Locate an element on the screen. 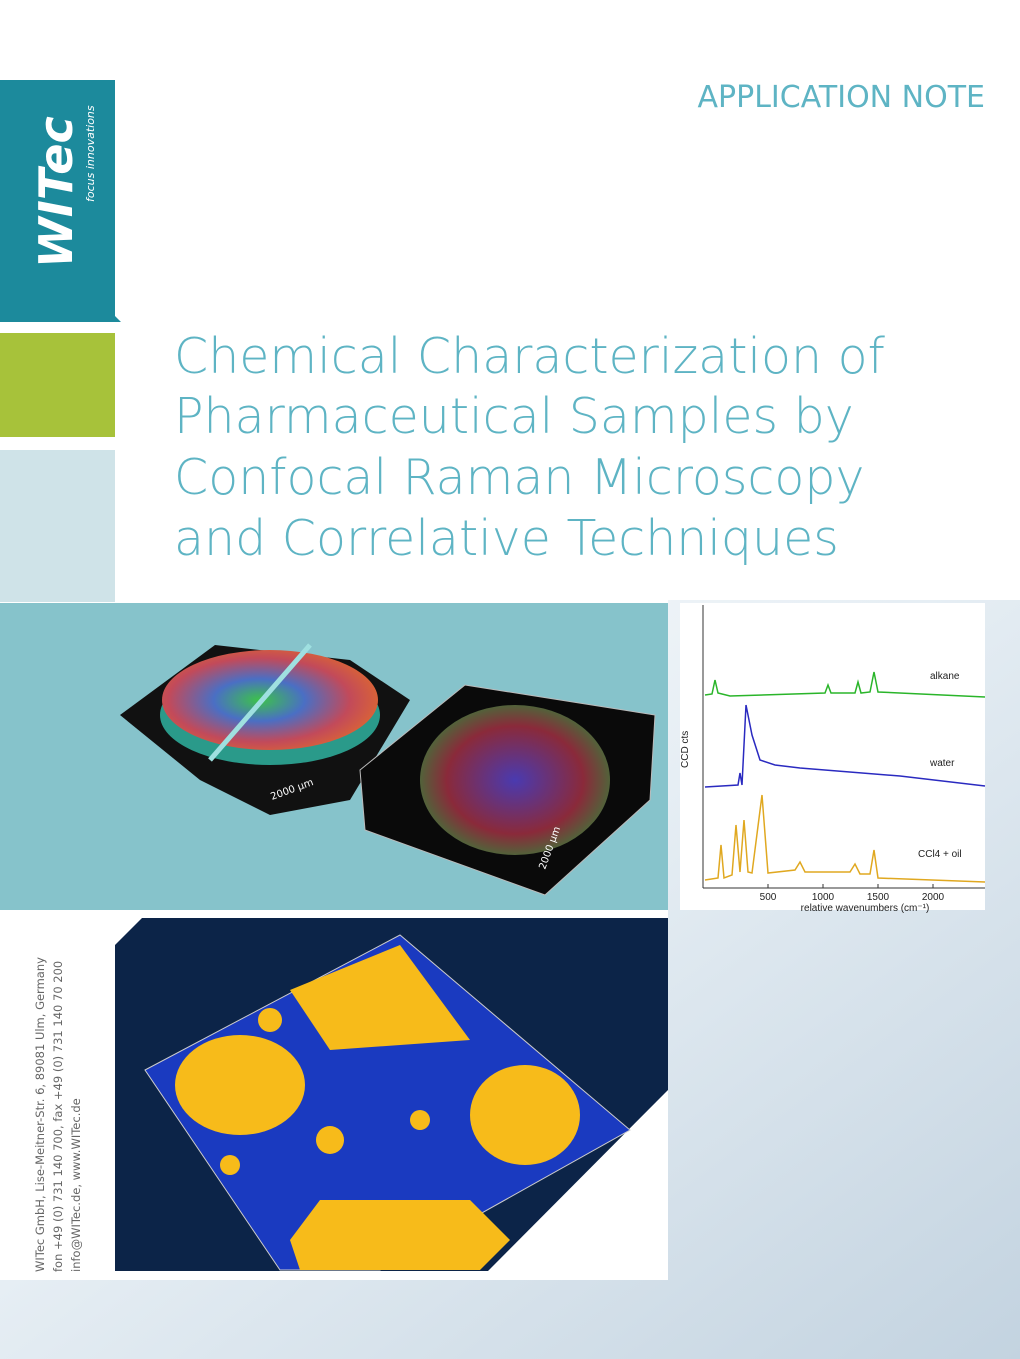 The width and height of the screenshot is (1020, 1359). series-label: CCl4 + oil is located at coordinates (940, 854).